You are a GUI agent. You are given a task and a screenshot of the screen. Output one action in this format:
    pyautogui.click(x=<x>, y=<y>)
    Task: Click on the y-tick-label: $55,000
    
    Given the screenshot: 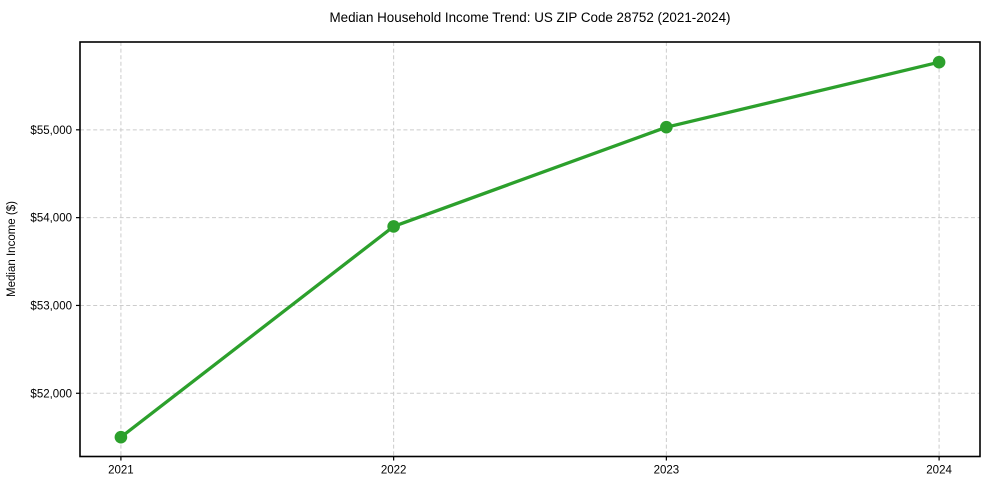 What is the action you would take?
    pyautogui.click(x=51, y=131)
    